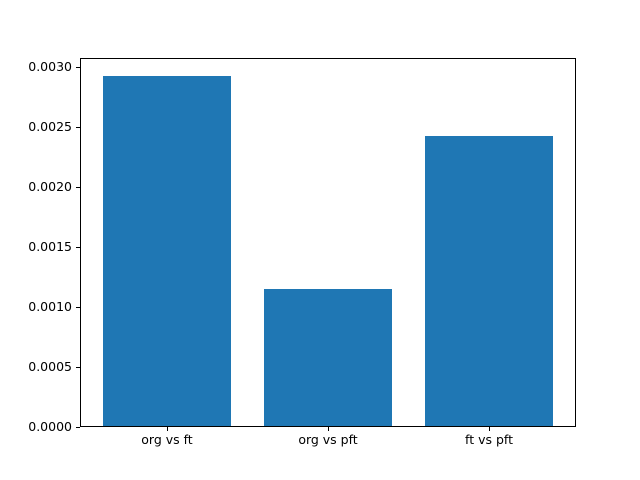 This screenshot has width=640, height=480. Describe the element at coordinates (50, 187) in the screenshot. I see `y-tick-label: 0.0020` at that location.